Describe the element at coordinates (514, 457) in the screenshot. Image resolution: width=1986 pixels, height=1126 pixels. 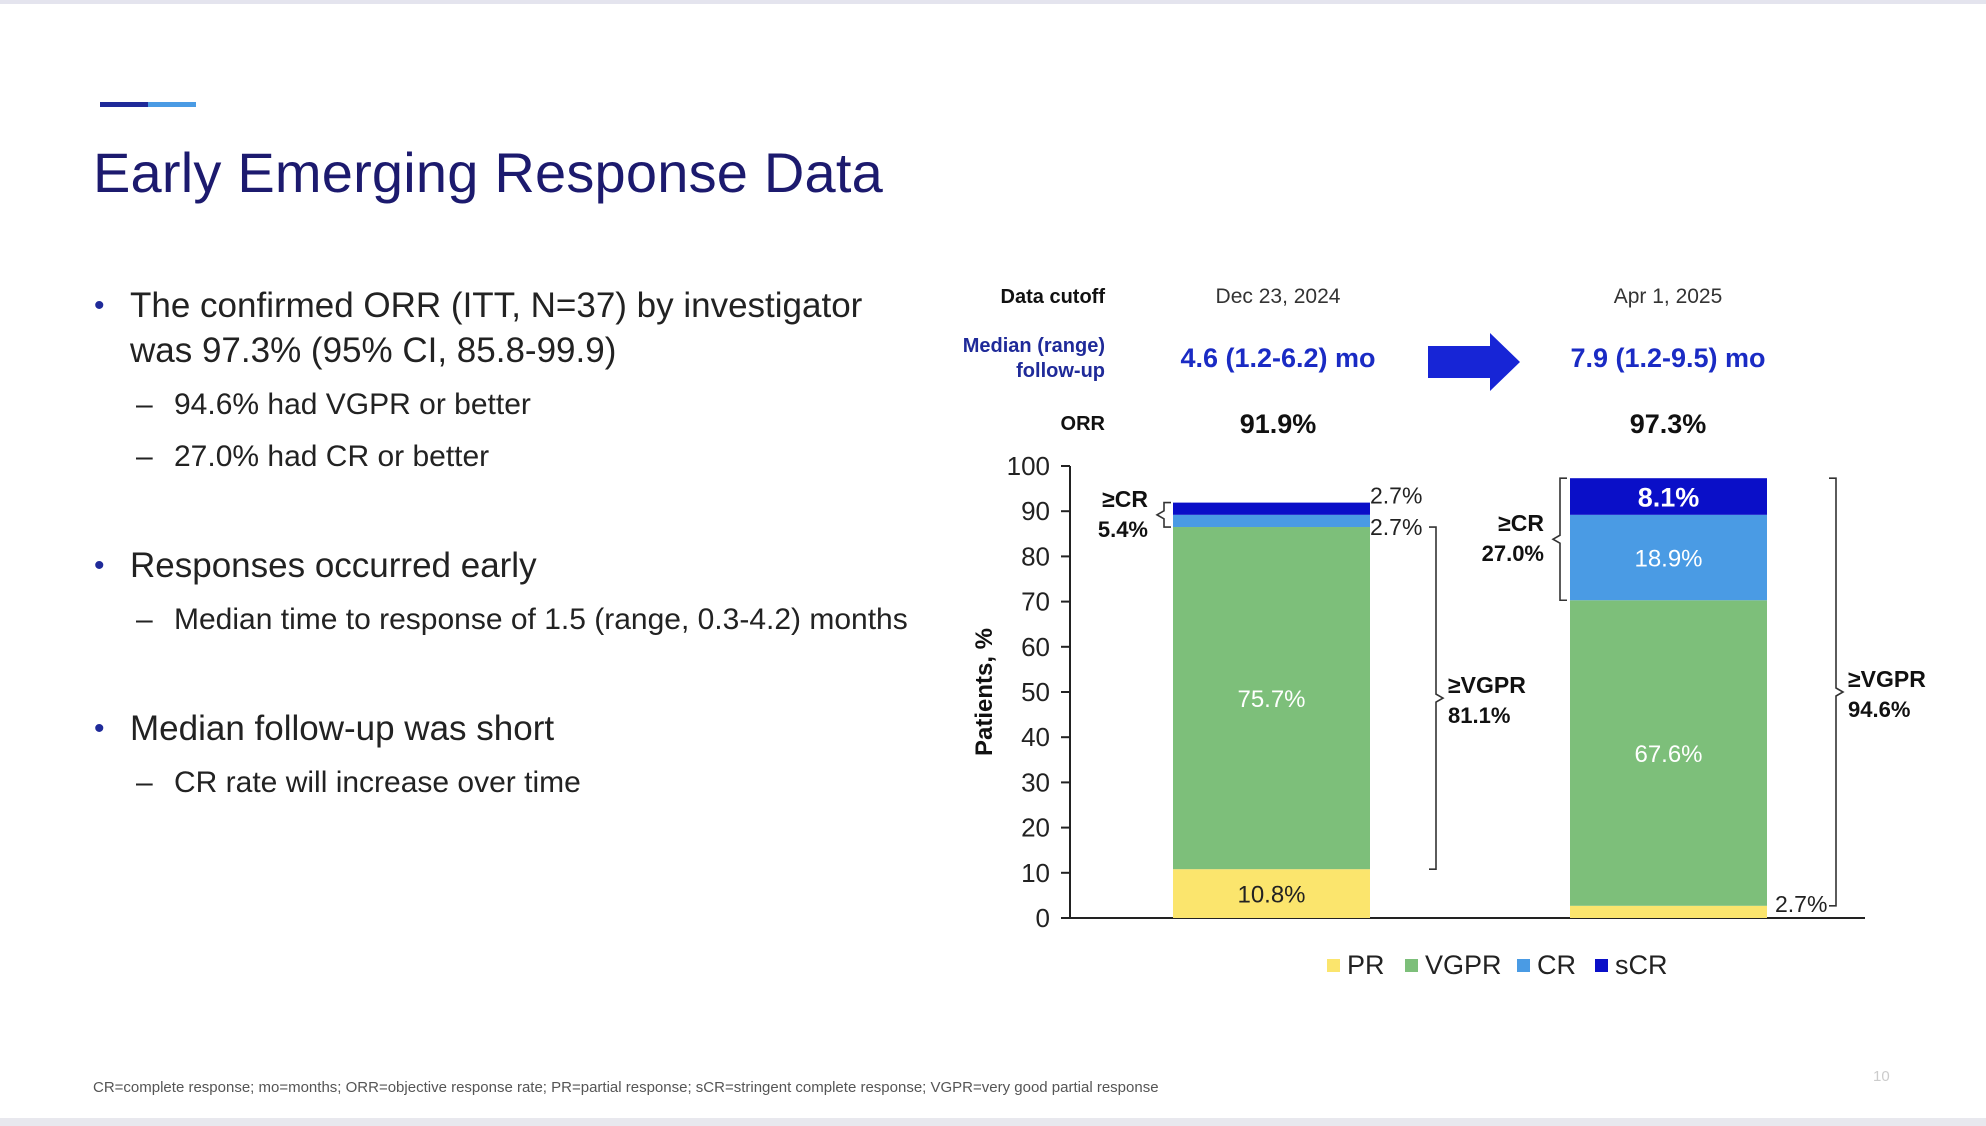
I see `sub-bullet-cr: 27.0% had CR or better` at that location.